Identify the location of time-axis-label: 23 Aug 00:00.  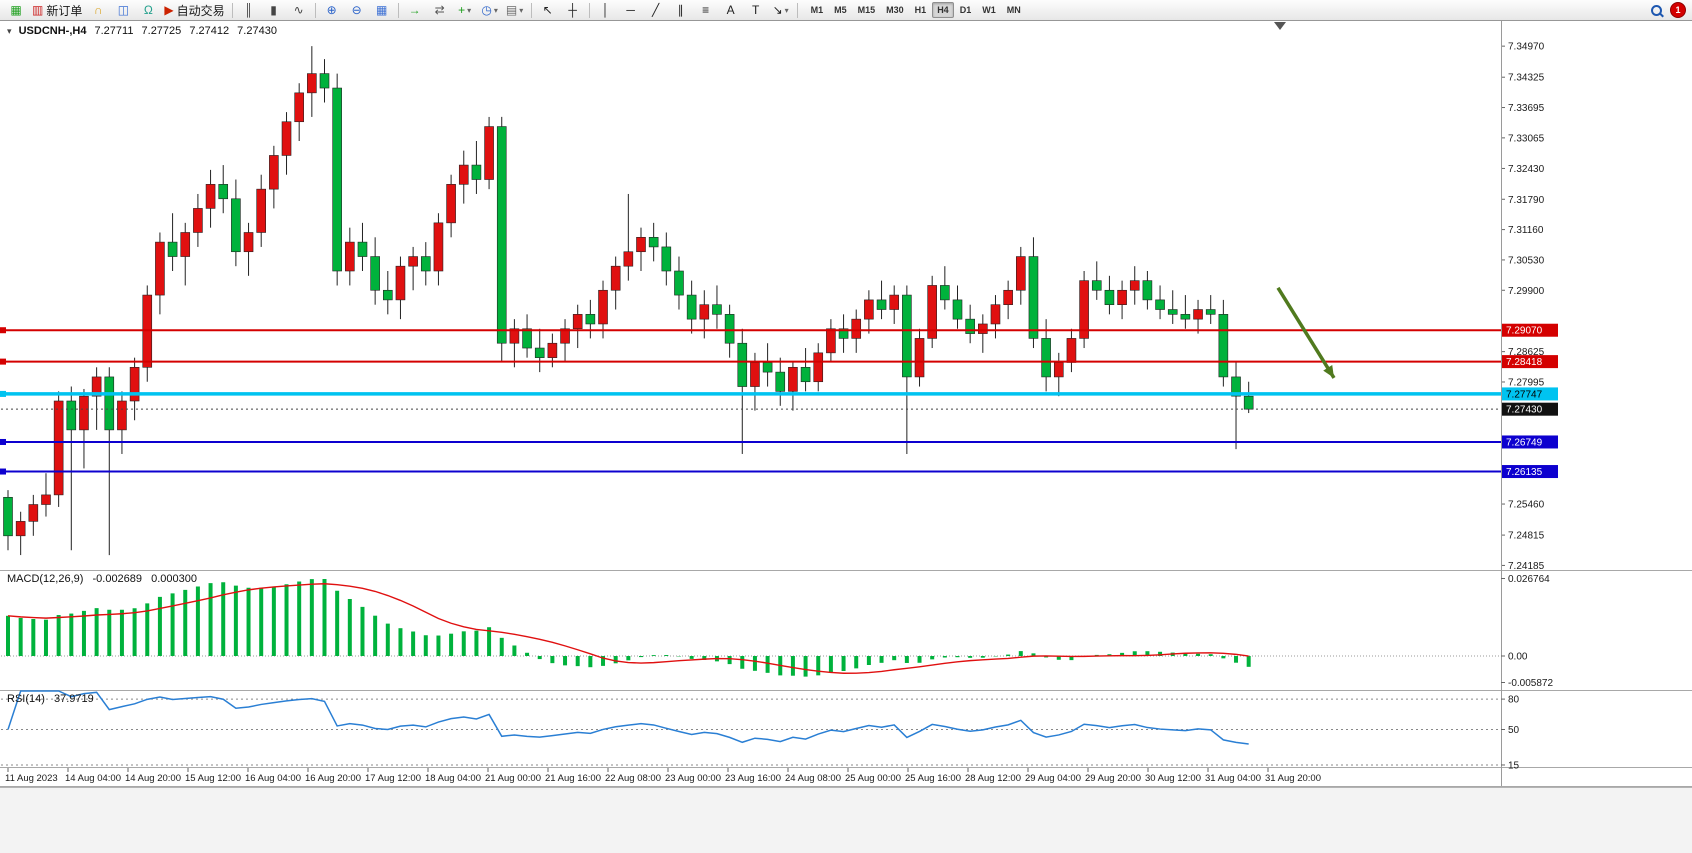
(693, 778).